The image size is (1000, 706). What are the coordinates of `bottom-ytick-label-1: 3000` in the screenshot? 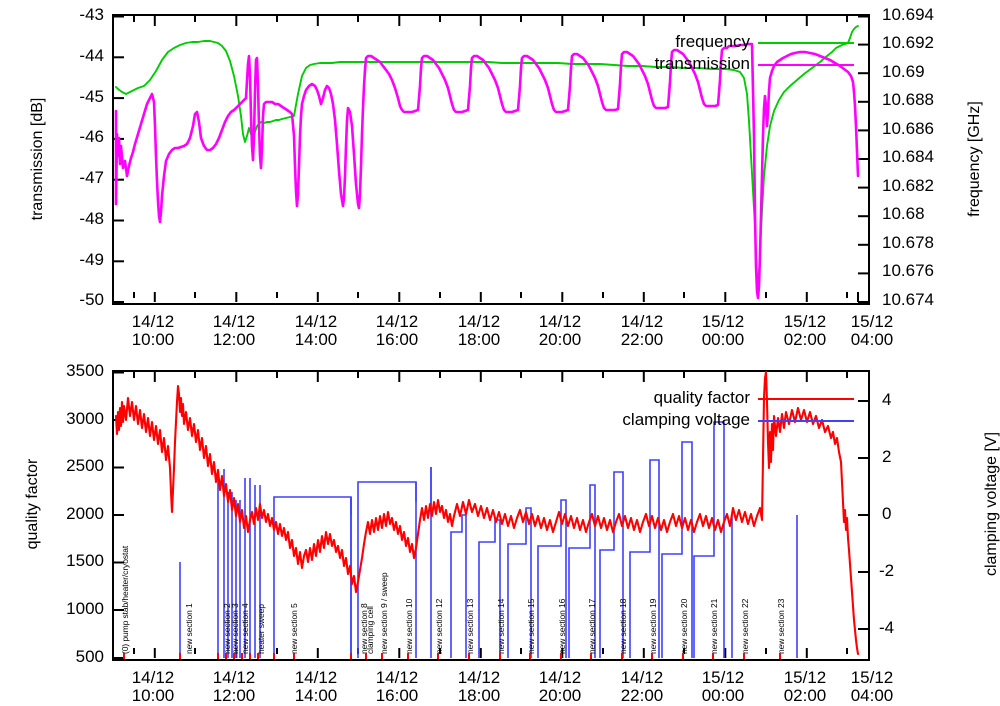 It's located at (85, 418).